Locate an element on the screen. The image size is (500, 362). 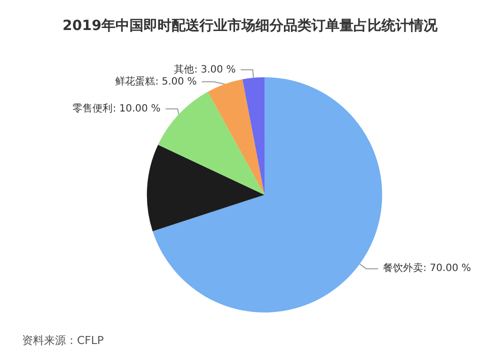
slice-label: 零售便利: 10.00 % is located at coordinates (116, 108).